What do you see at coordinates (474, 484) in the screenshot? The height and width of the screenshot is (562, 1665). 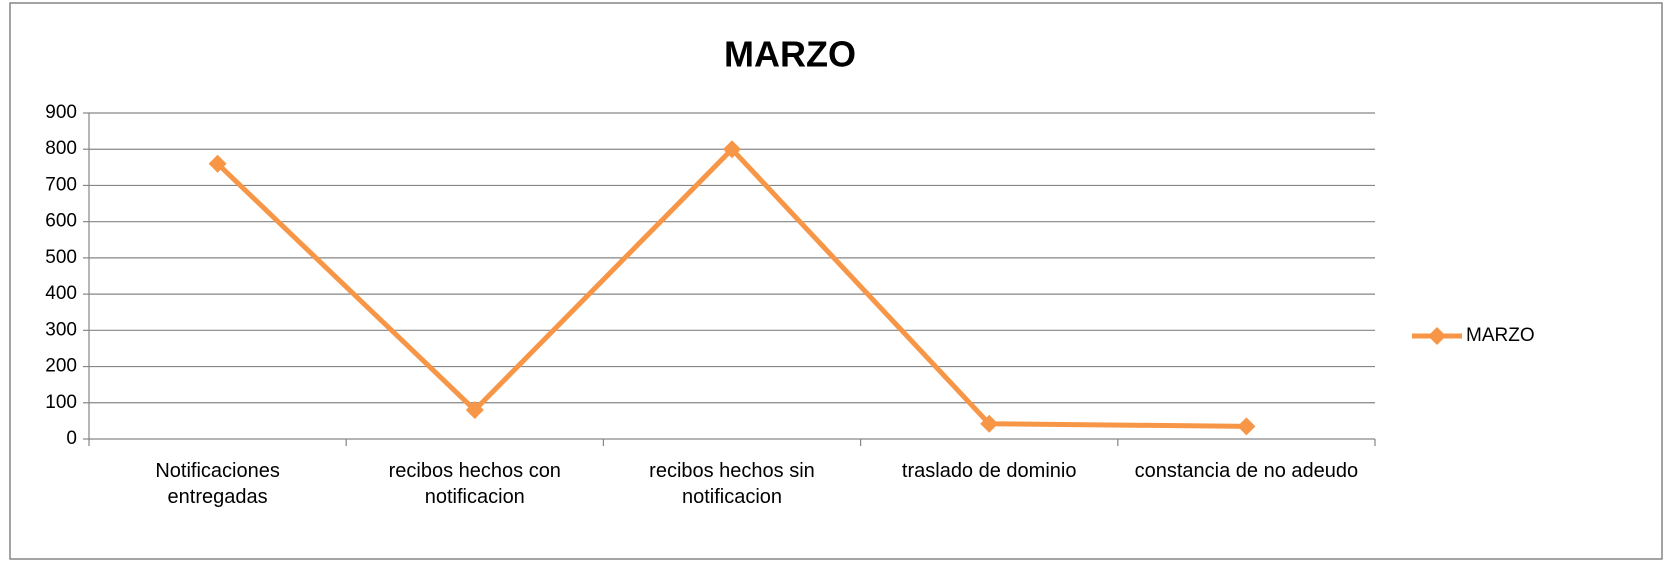 I see `x-tick-label: recibos hechos con notificacion` at bounding box center [474, 484].